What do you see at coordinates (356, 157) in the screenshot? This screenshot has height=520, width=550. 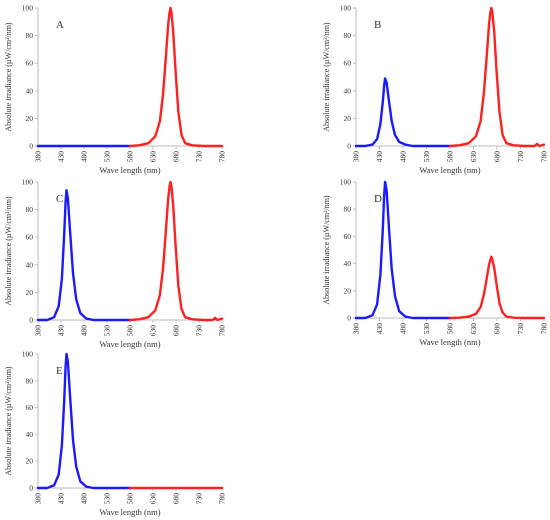 I see `panel-b-x-tick-label: 380` at bounding box center [356, 157].